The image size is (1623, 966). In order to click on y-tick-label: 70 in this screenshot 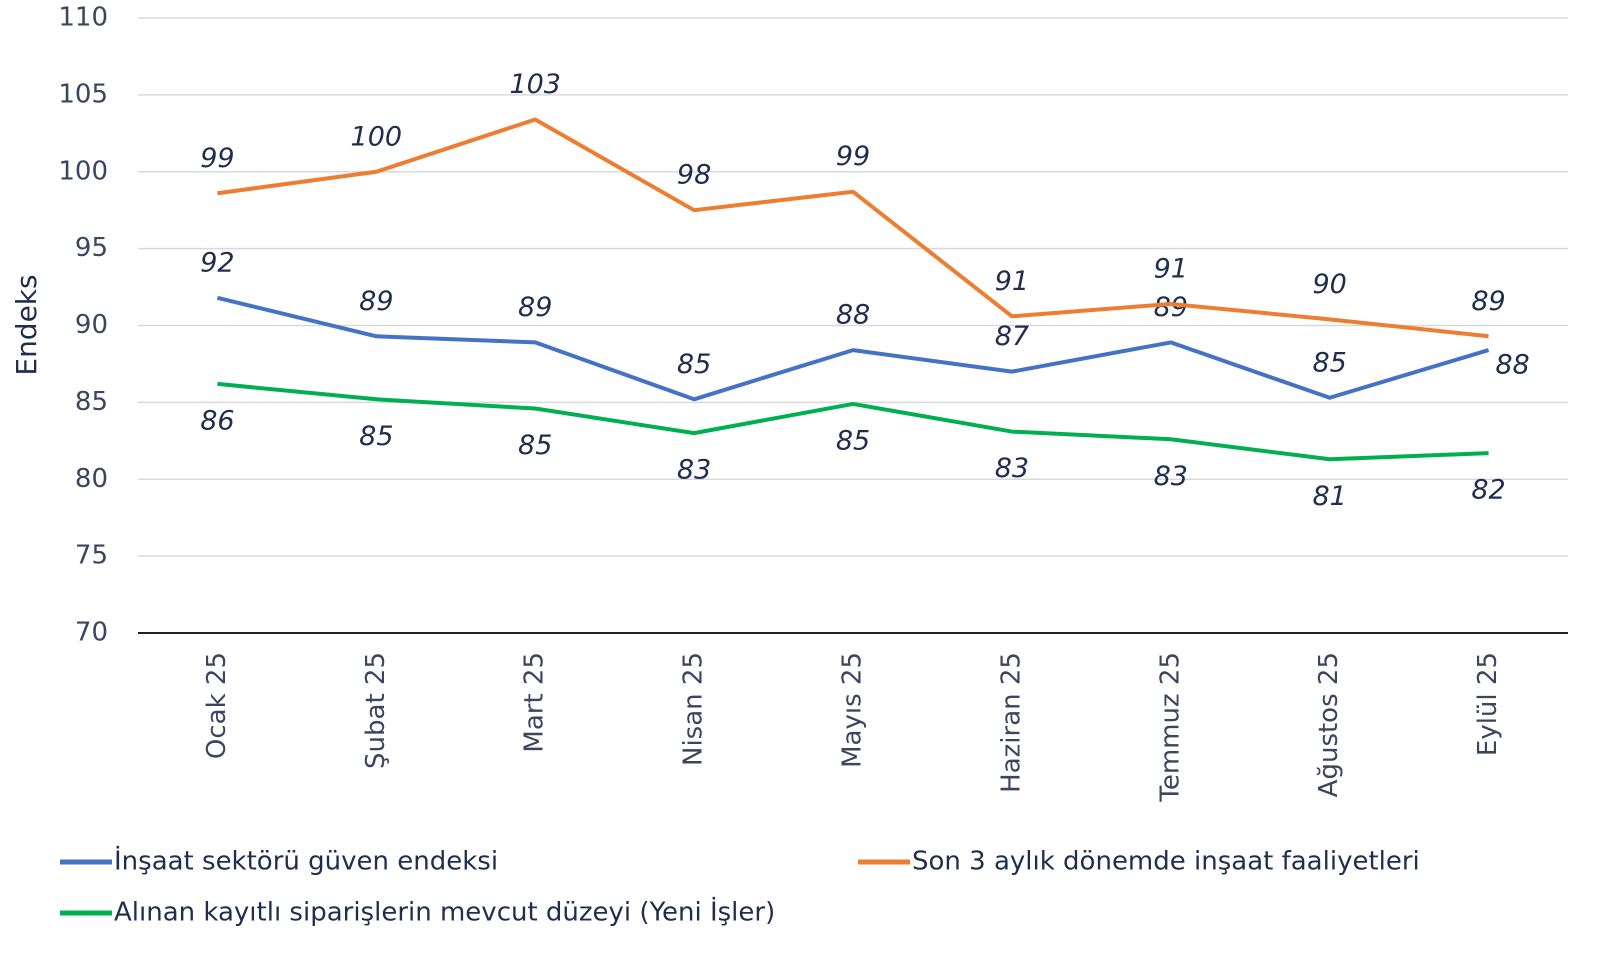, I will do `click(91, 633)`.